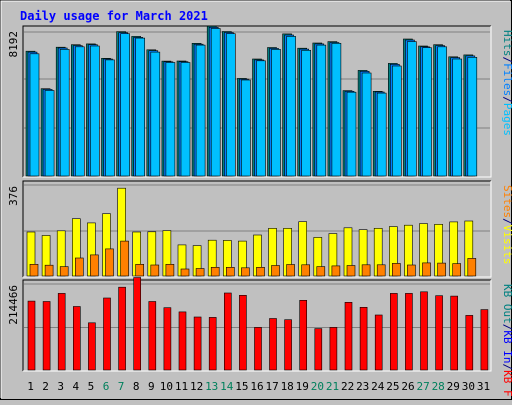  I want to click on x-tick-label: 10, so click(166, 386).